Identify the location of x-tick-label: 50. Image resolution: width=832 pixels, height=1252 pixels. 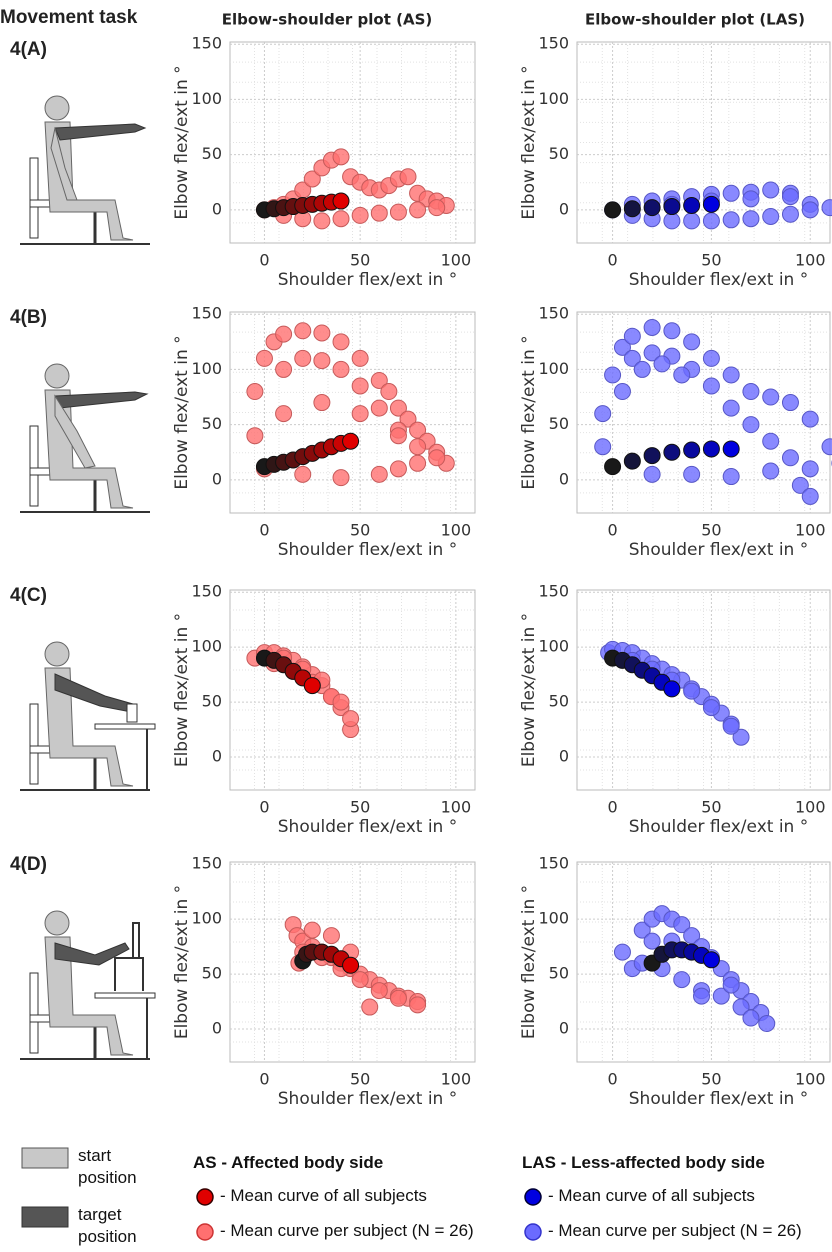
(360, 530).